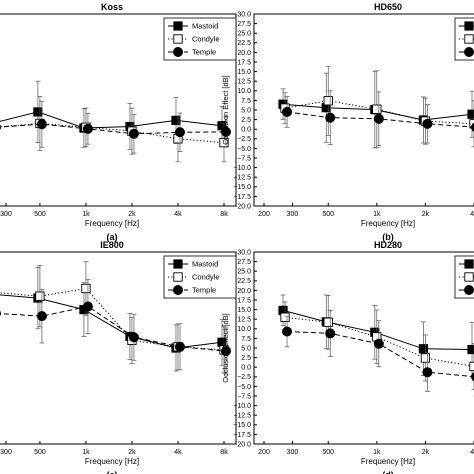 This screenshot has width=474, height=474. Describe the element at coordinates (225, 347) in the screenshot. I see `y-axis-label: Occlusion Effect [dB]` at that location.